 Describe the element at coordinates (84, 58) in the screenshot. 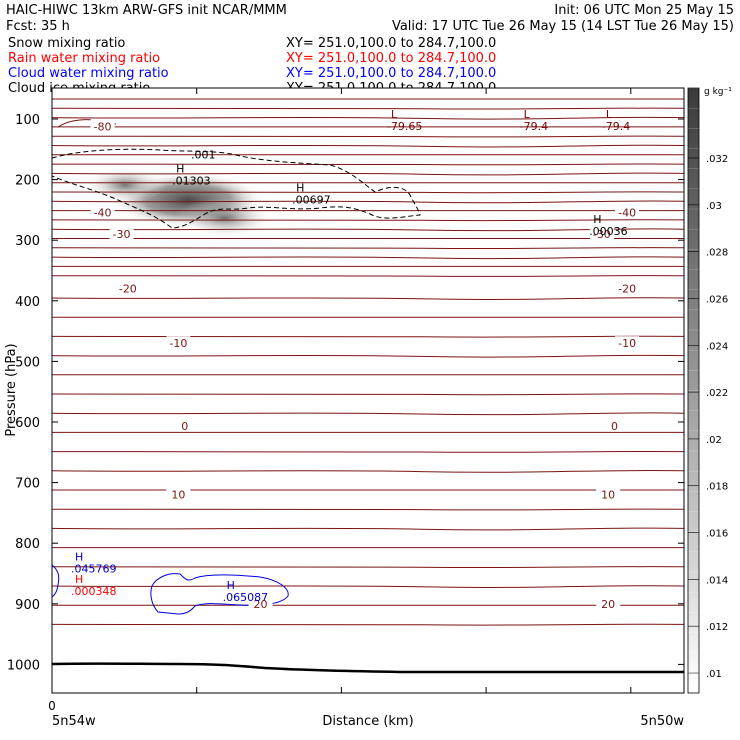

I see `field-name: Rain water mixing ratio` at that location.